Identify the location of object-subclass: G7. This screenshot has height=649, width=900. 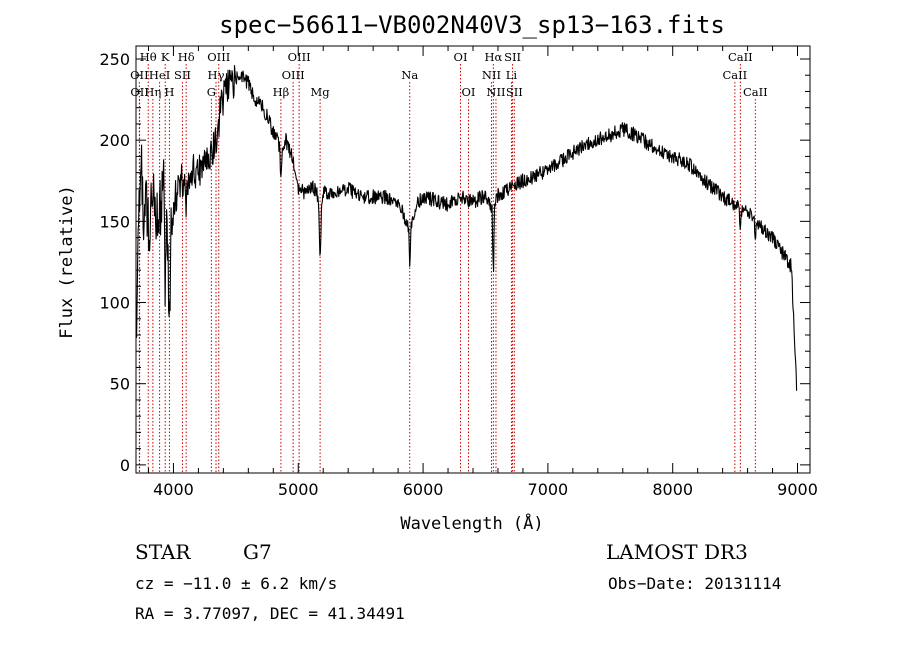
(257, 552).